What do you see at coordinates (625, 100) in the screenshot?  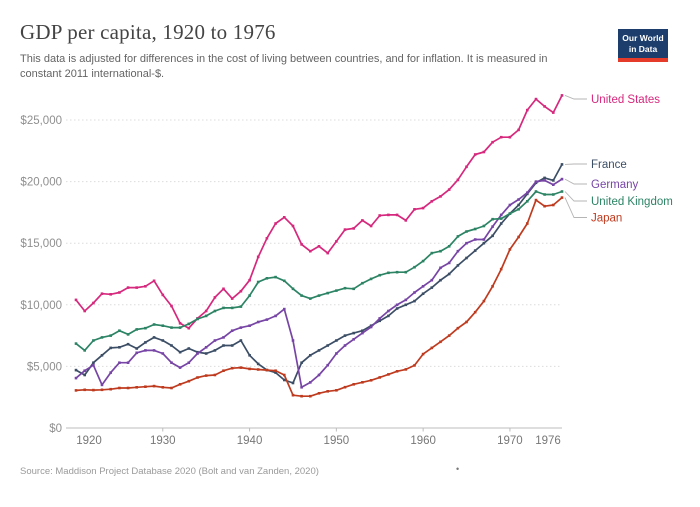 I see `legend-label-united-states: United States` at bounding box center [625, 100].